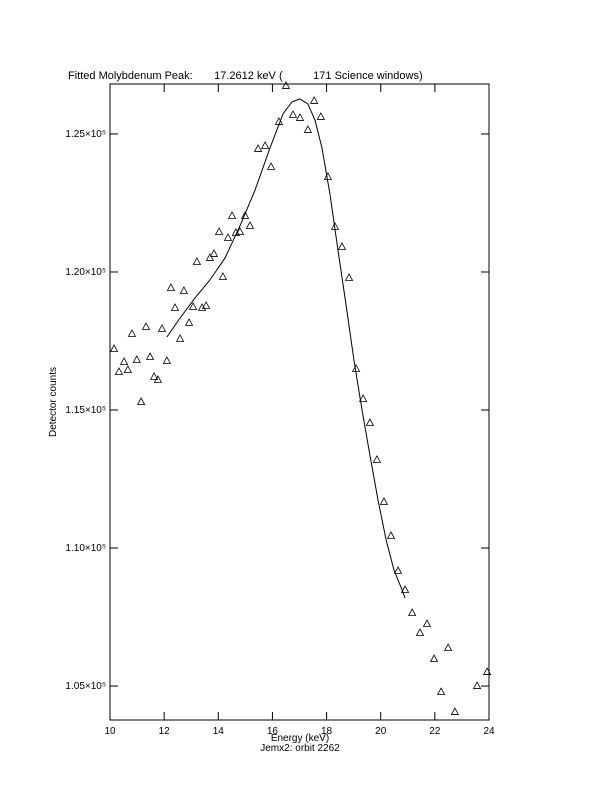 The width and height of the screenshot is (612, 792). Describe the element at coordinates (85, 686) in the screenshot. I see `y-tick-label: 1.05×10⁵` at that location.